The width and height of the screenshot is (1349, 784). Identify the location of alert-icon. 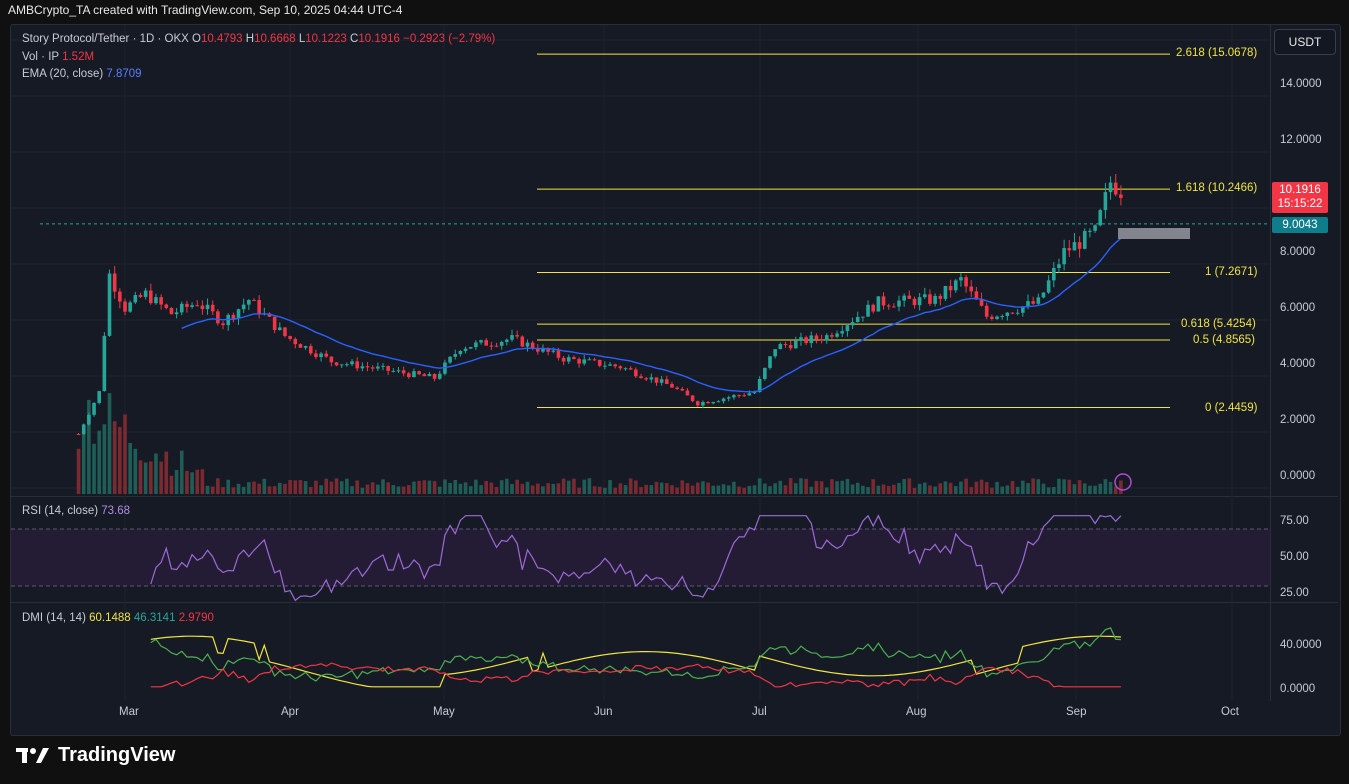
(1123, 482).